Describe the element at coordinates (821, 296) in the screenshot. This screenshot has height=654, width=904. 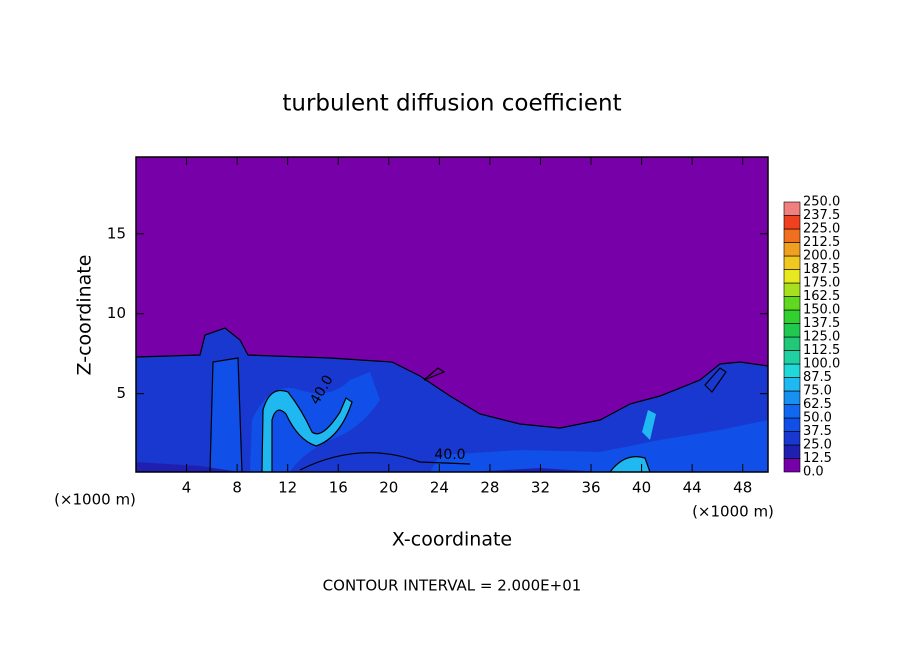
I see `colorbar-label: 162.5` at that location.